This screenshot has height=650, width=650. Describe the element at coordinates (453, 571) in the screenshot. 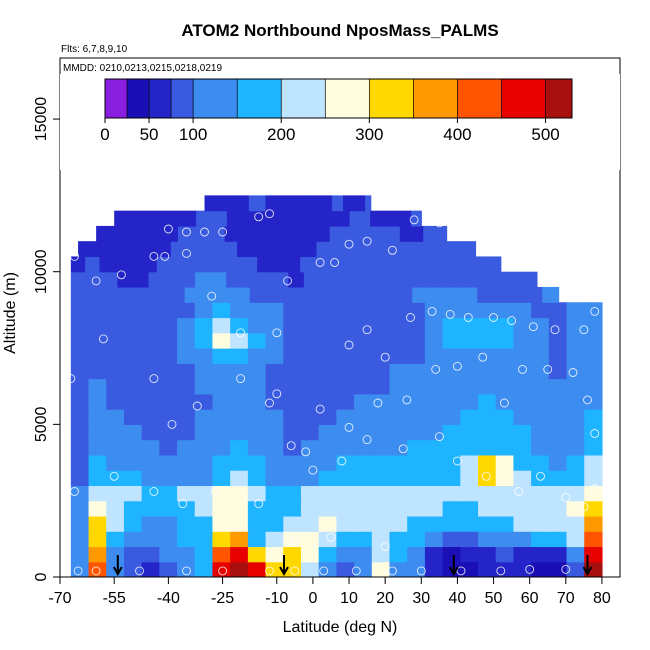

I see `profile-arrow-head` at that location.